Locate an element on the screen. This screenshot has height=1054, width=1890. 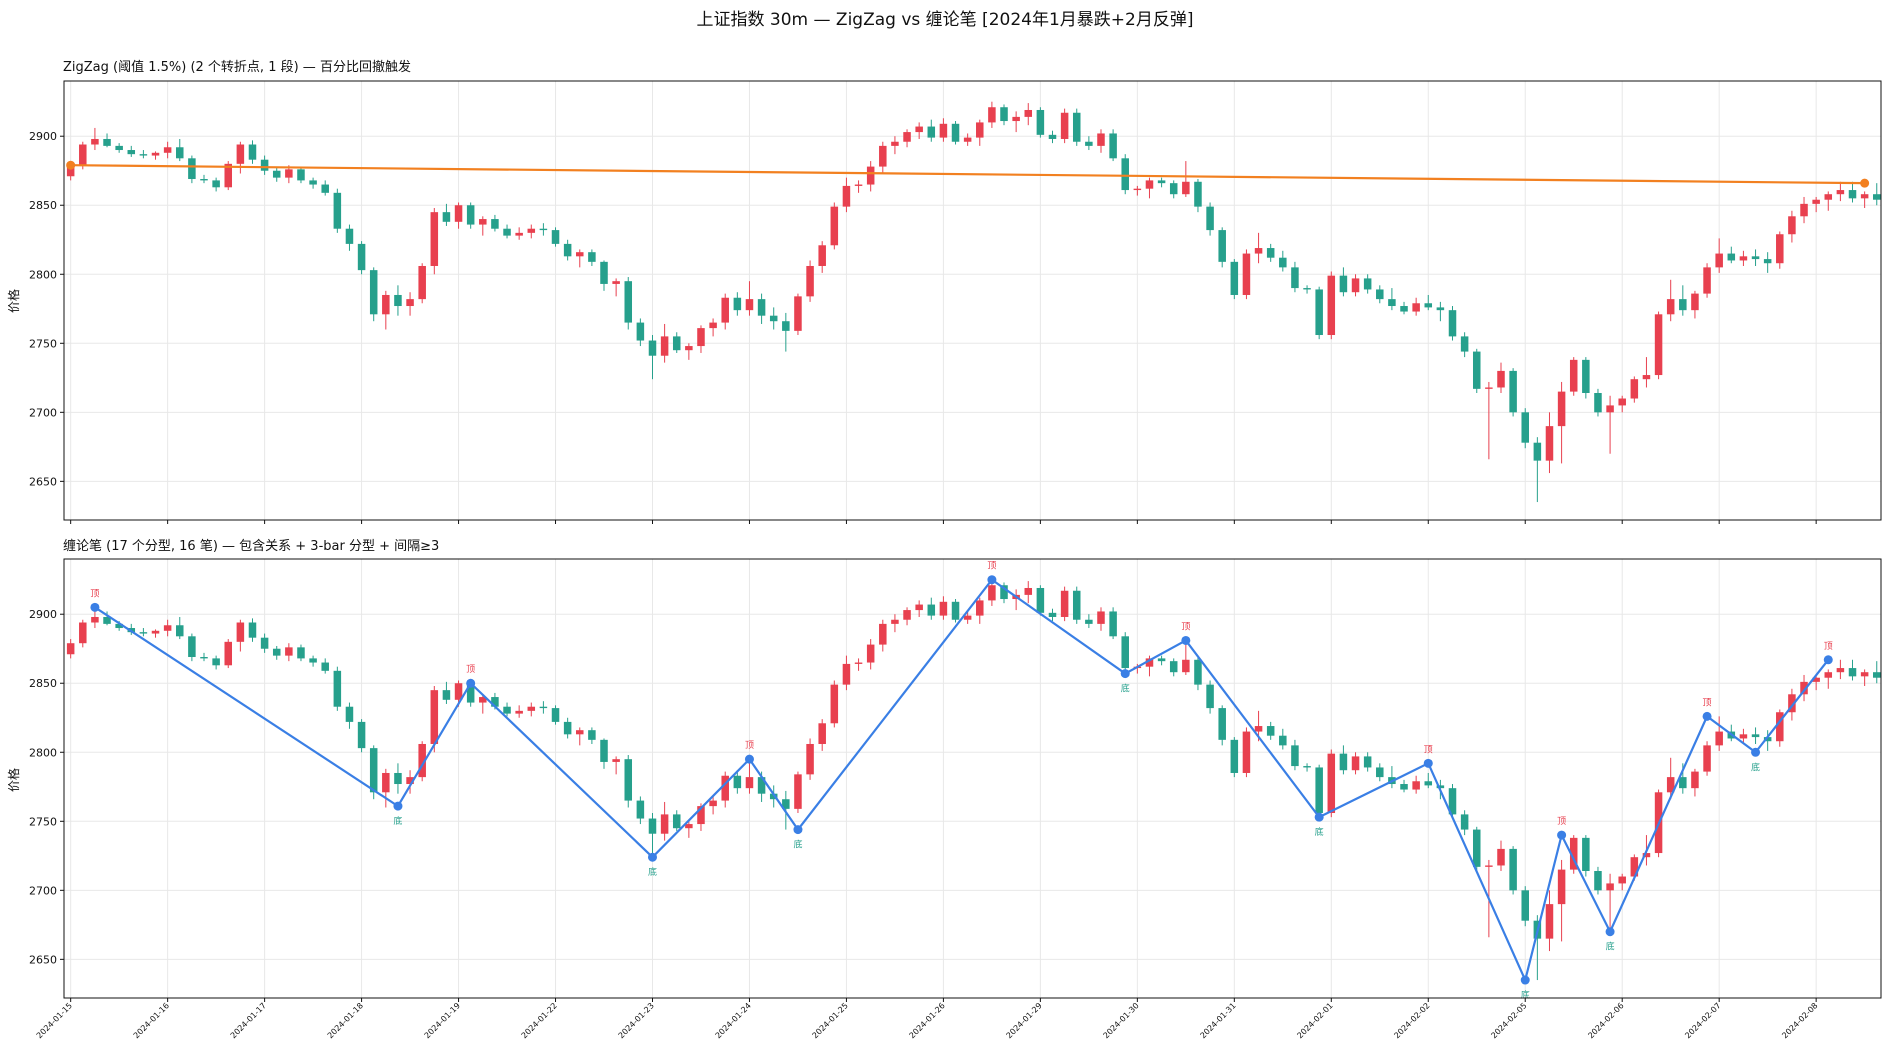
bi-y-tick-label: 2900 is located at coordinates (43, 614).